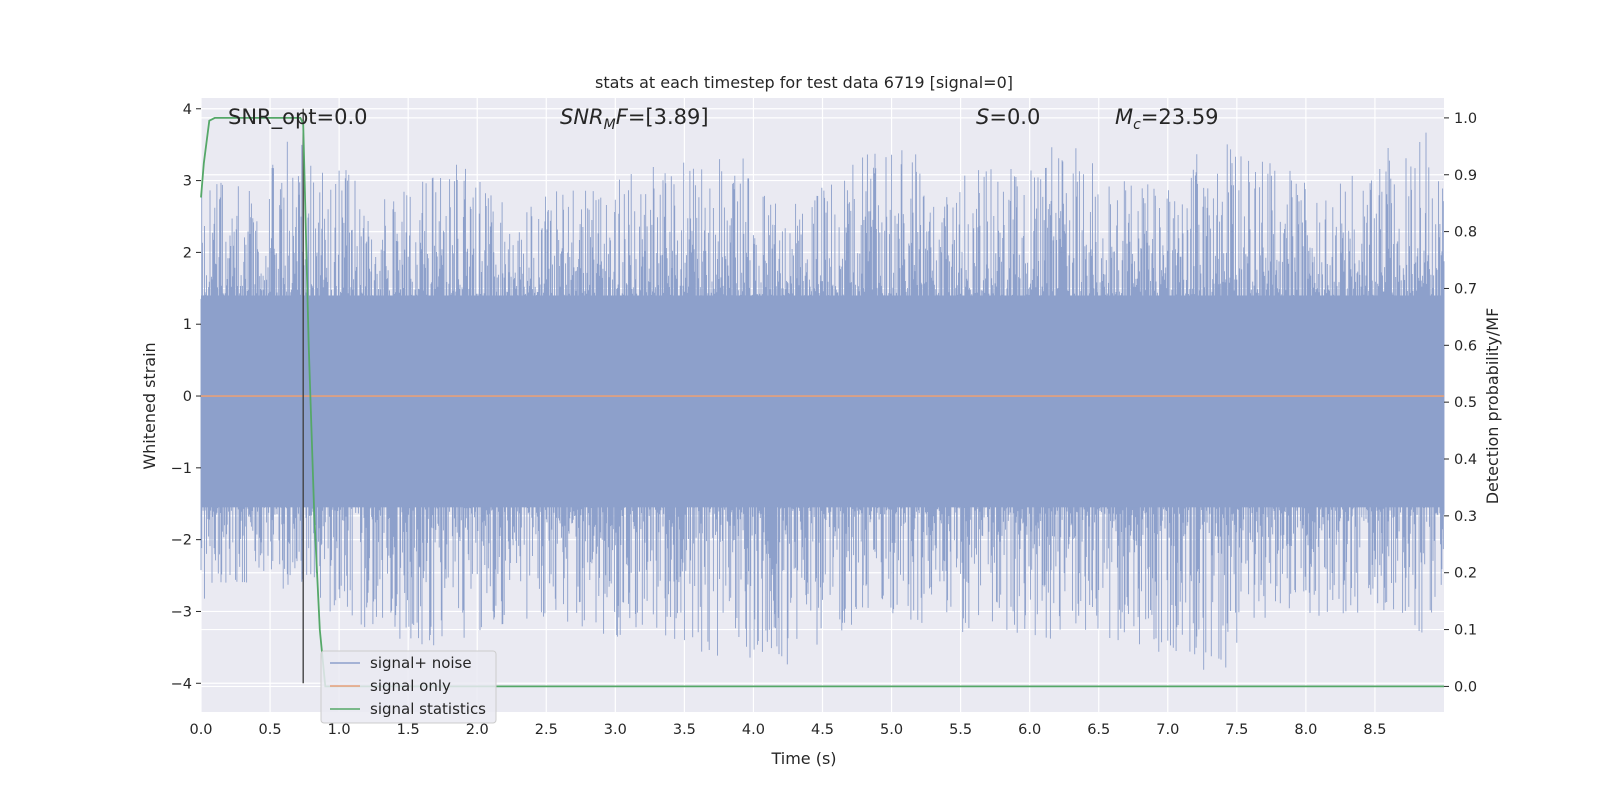  I want to click on annotation-mc: Mc=23.59, so click(1167, 119).